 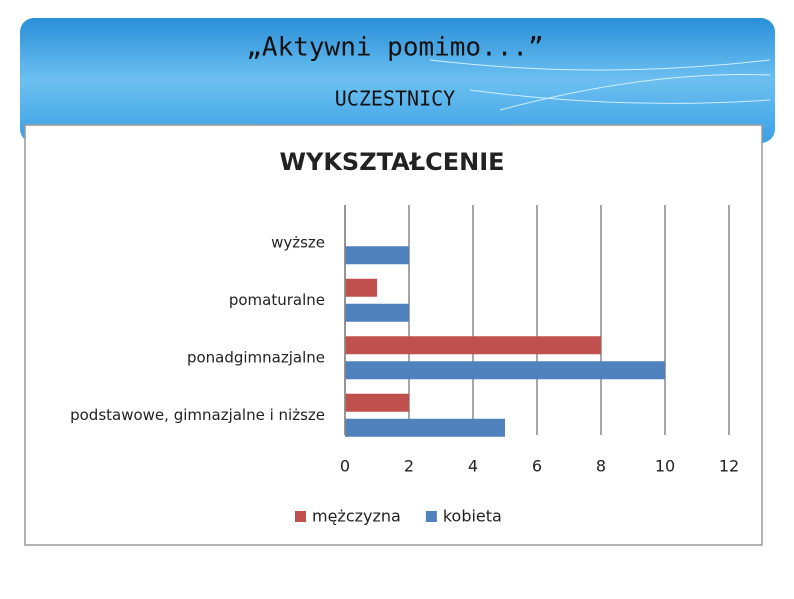 What do you see at coordinates (601, 466) in the screenshot?
I see `x-tick-label: 8` at bounding box center [601, 466].